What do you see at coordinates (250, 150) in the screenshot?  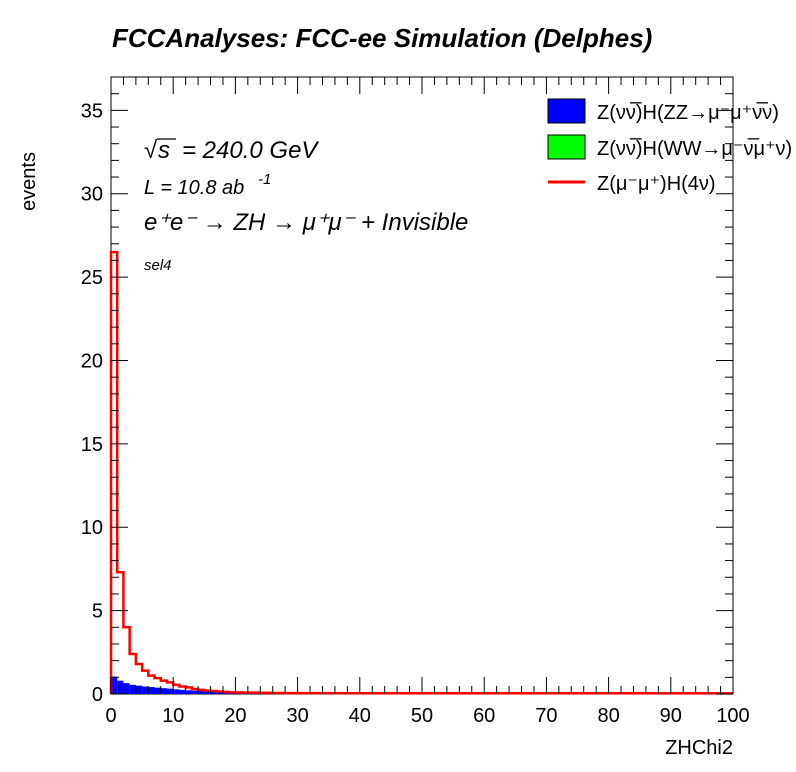 I see `energy-value: = 240.0 GeV` at bounding box center [250, 150].